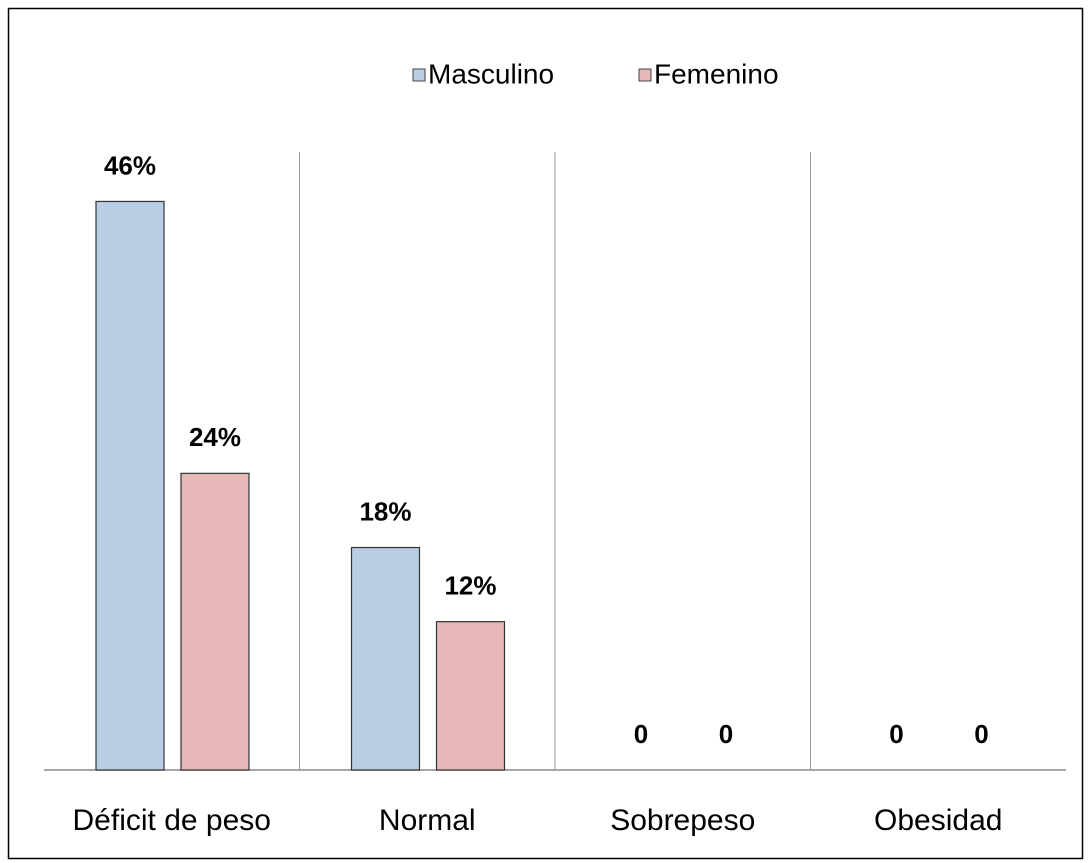  What do you see at coordinates (130, 165) in the screenshot?
I see `data-label: 46%` at bounding box center [130, 165].